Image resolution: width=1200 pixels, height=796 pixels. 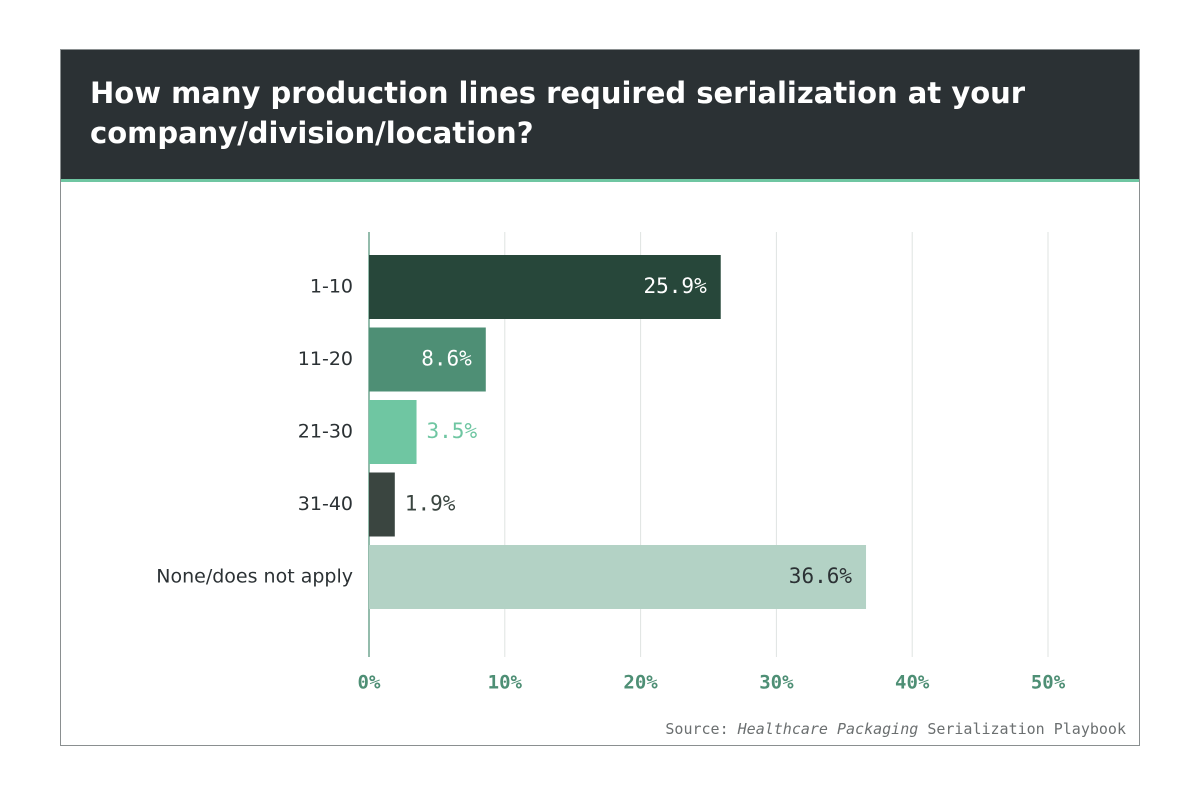 I want to click on x-tick-label: 20%, so click(x=640, y=683).